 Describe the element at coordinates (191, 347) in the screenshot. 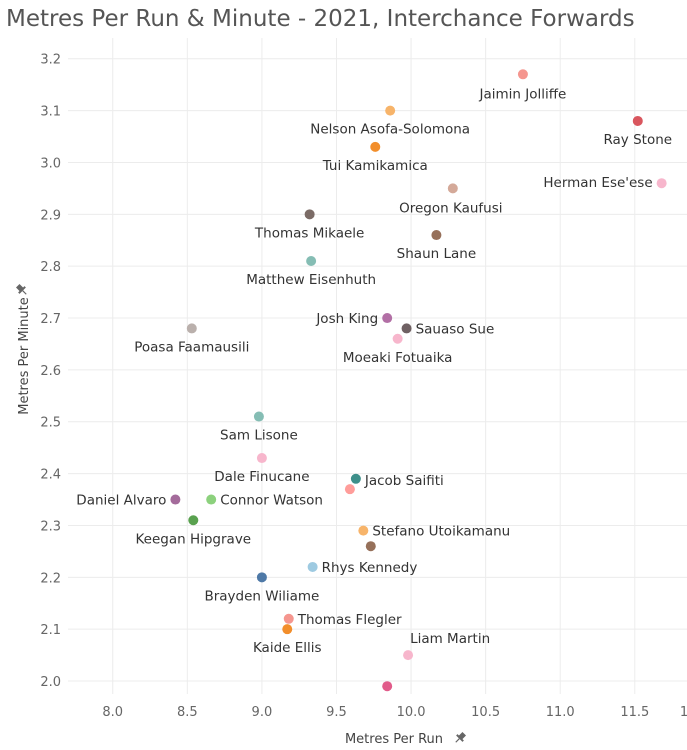

I see `point-label: Poasa Faamausili` at that location.